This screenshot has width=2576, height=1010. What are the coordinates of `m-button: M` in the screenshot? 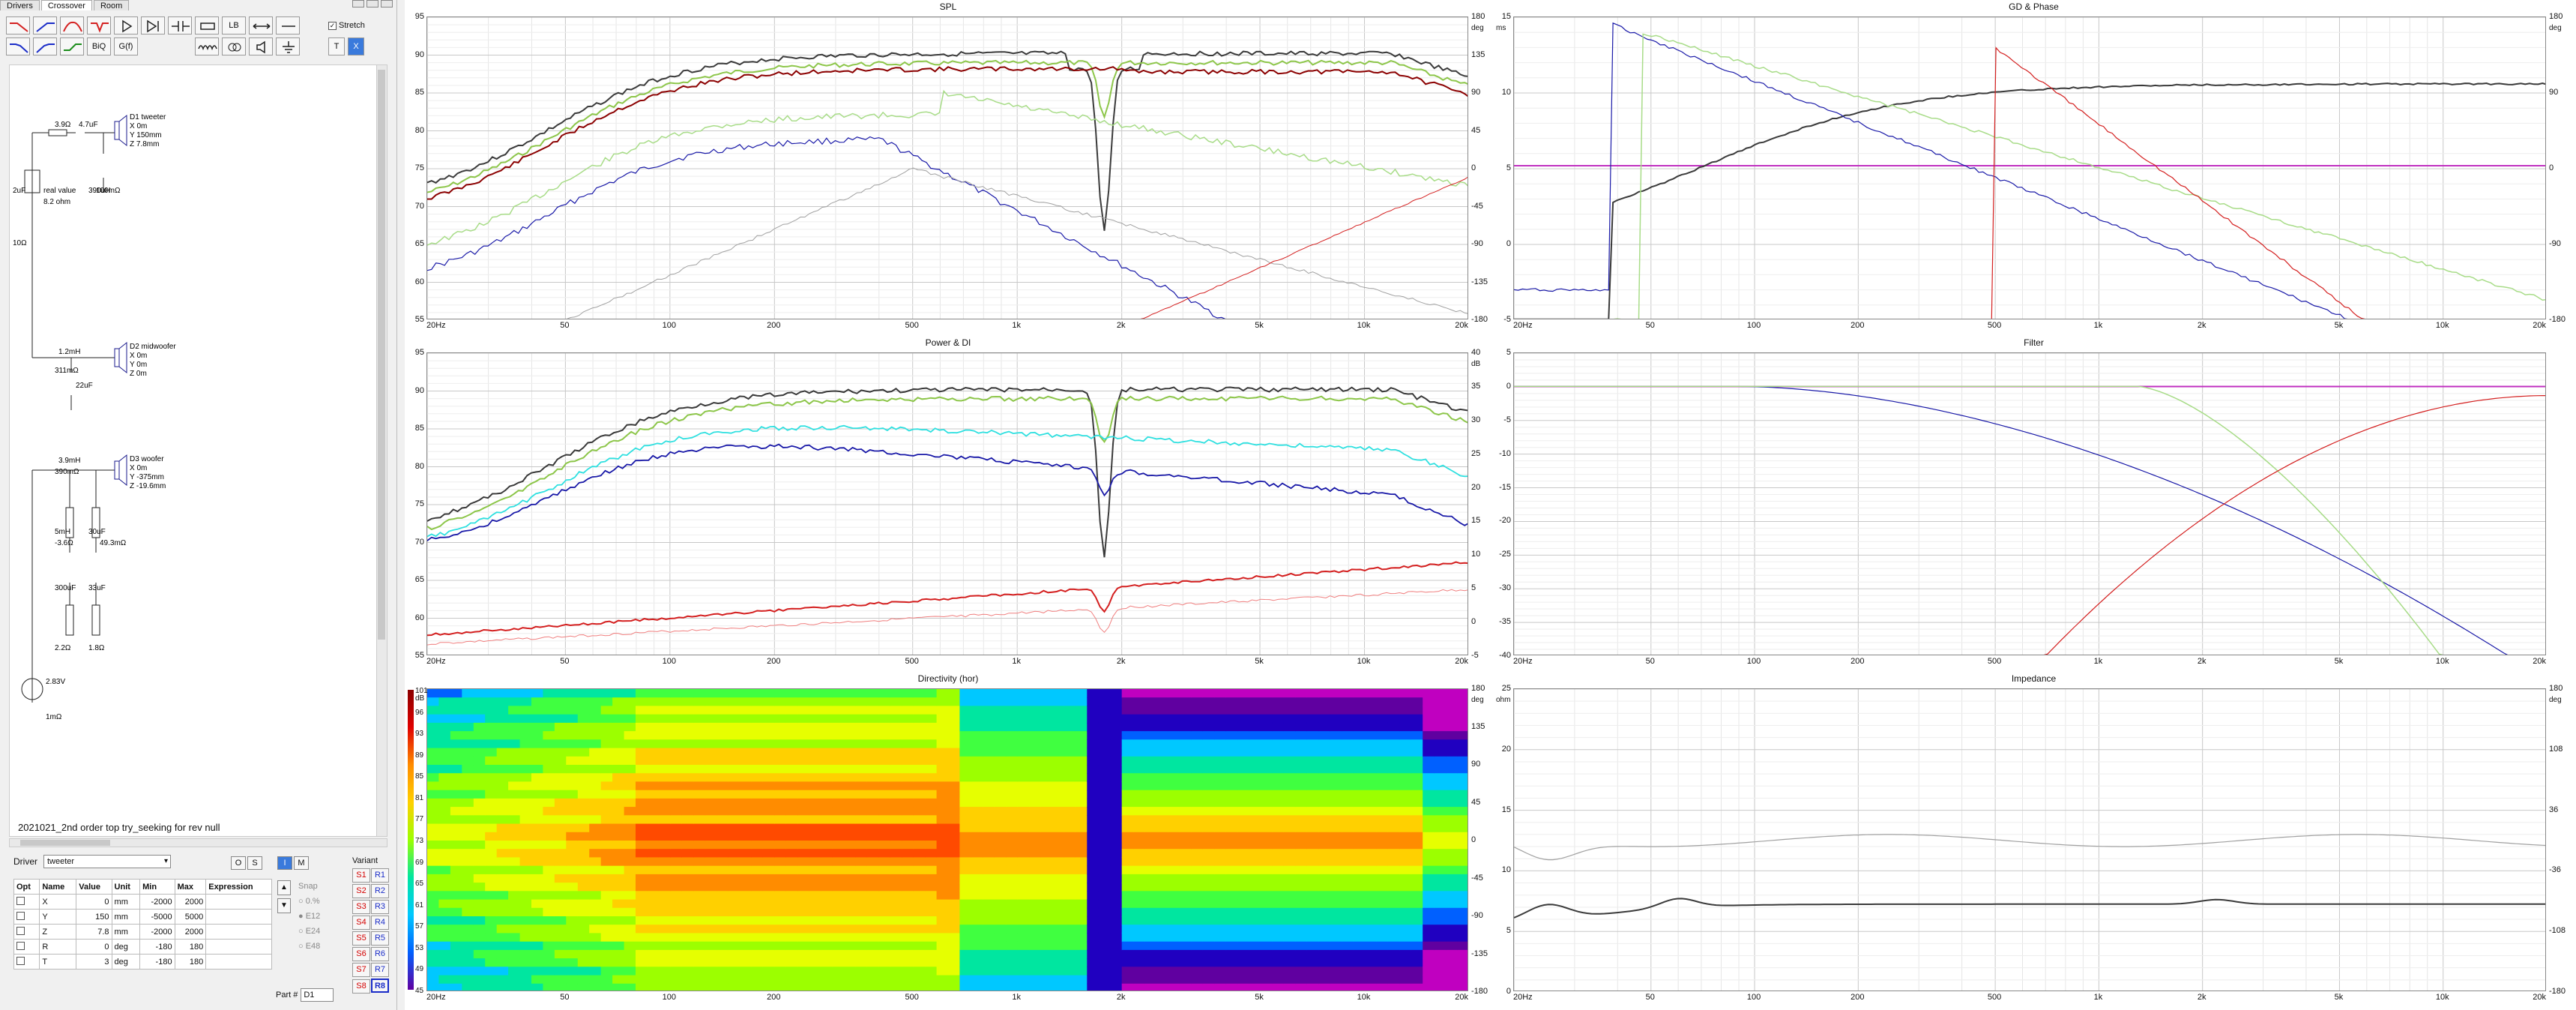 It's located at (302, 863).